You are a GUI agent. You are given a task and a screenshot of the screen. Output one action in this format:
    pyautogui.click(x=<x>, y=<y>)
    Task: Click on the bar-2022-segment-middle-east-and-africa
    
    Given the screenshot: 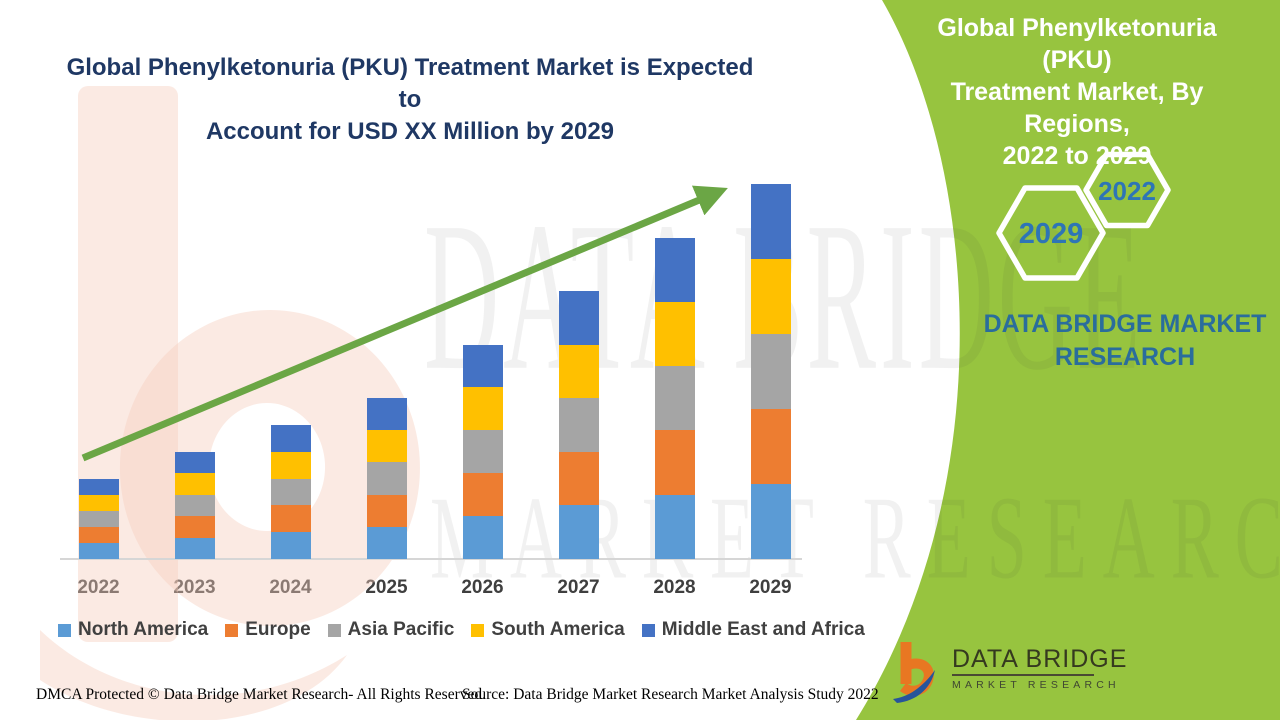 What is the action you would take?
    pyautogui.click(x=98, y=486)
    